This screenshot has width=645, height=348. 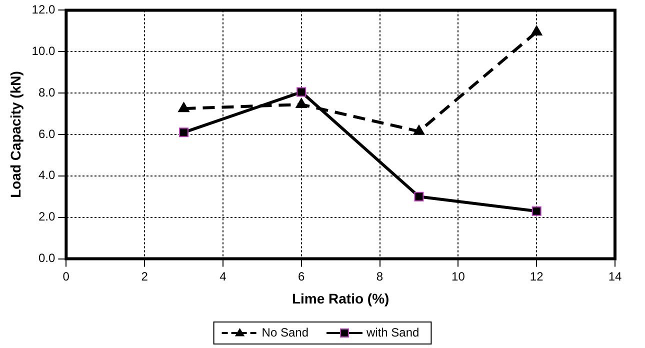 I want to click on y-tick-label: 8.0, so click(x=47, y=92).